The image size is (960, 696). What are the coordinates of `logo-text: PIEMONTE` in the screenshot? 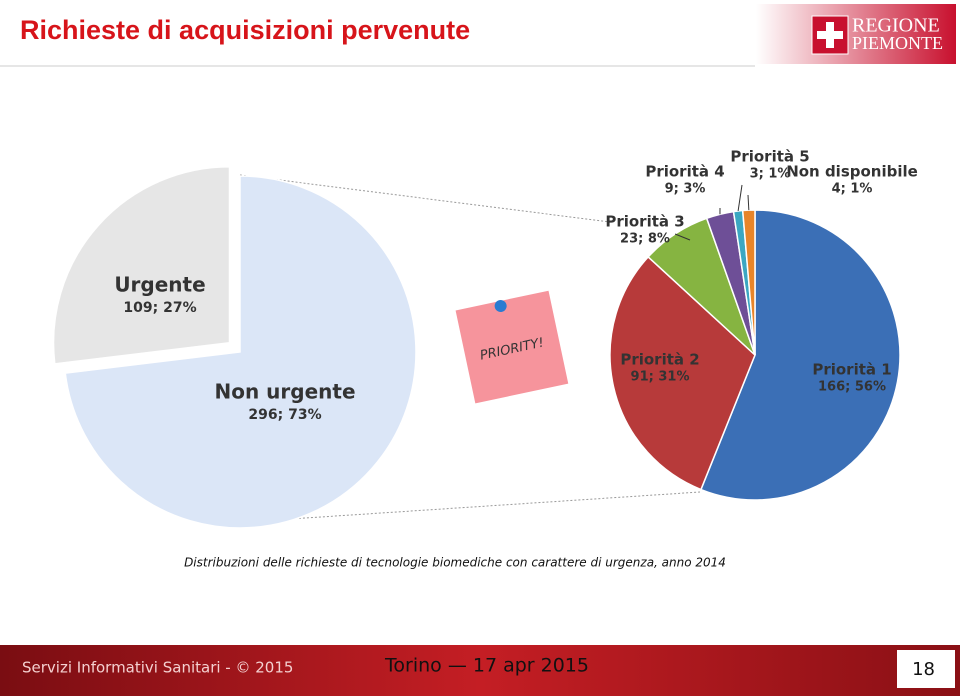 It's located at (897, 43).